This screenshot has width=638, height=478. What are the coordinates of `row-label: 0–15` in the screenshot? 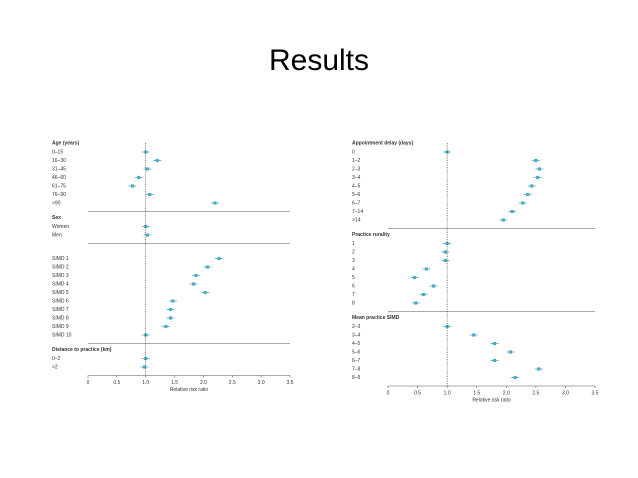 It's located at (57, 152).